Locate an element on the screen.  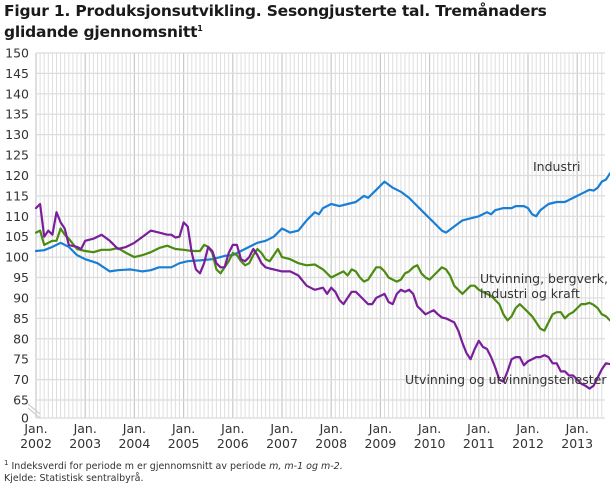
y-tick-label: 120 is located at coordinates (17, 175).